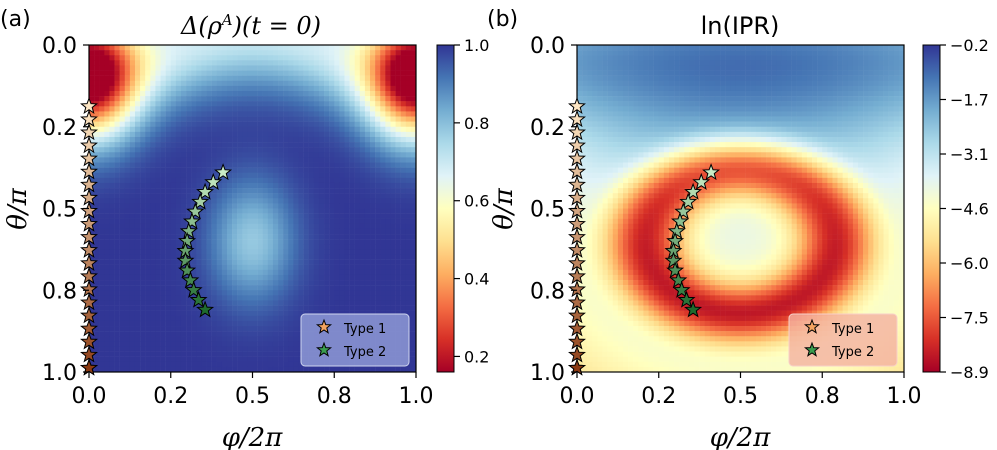 This screenshot has width=997, height=450. Describe the element at coordinates (969, 209) in the screenshot. I see `colorbar-tick-label: −4.6` at that location.